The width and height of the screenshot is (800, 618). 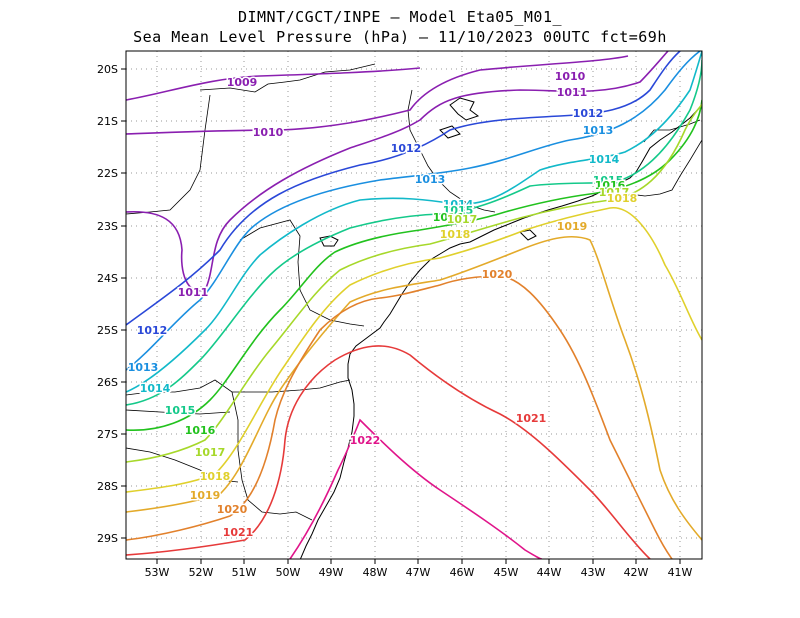 What do you see at coordinates (107, 226) in the screenshot?
I see `lat-label: 23S` at bounding box center [107, 226].